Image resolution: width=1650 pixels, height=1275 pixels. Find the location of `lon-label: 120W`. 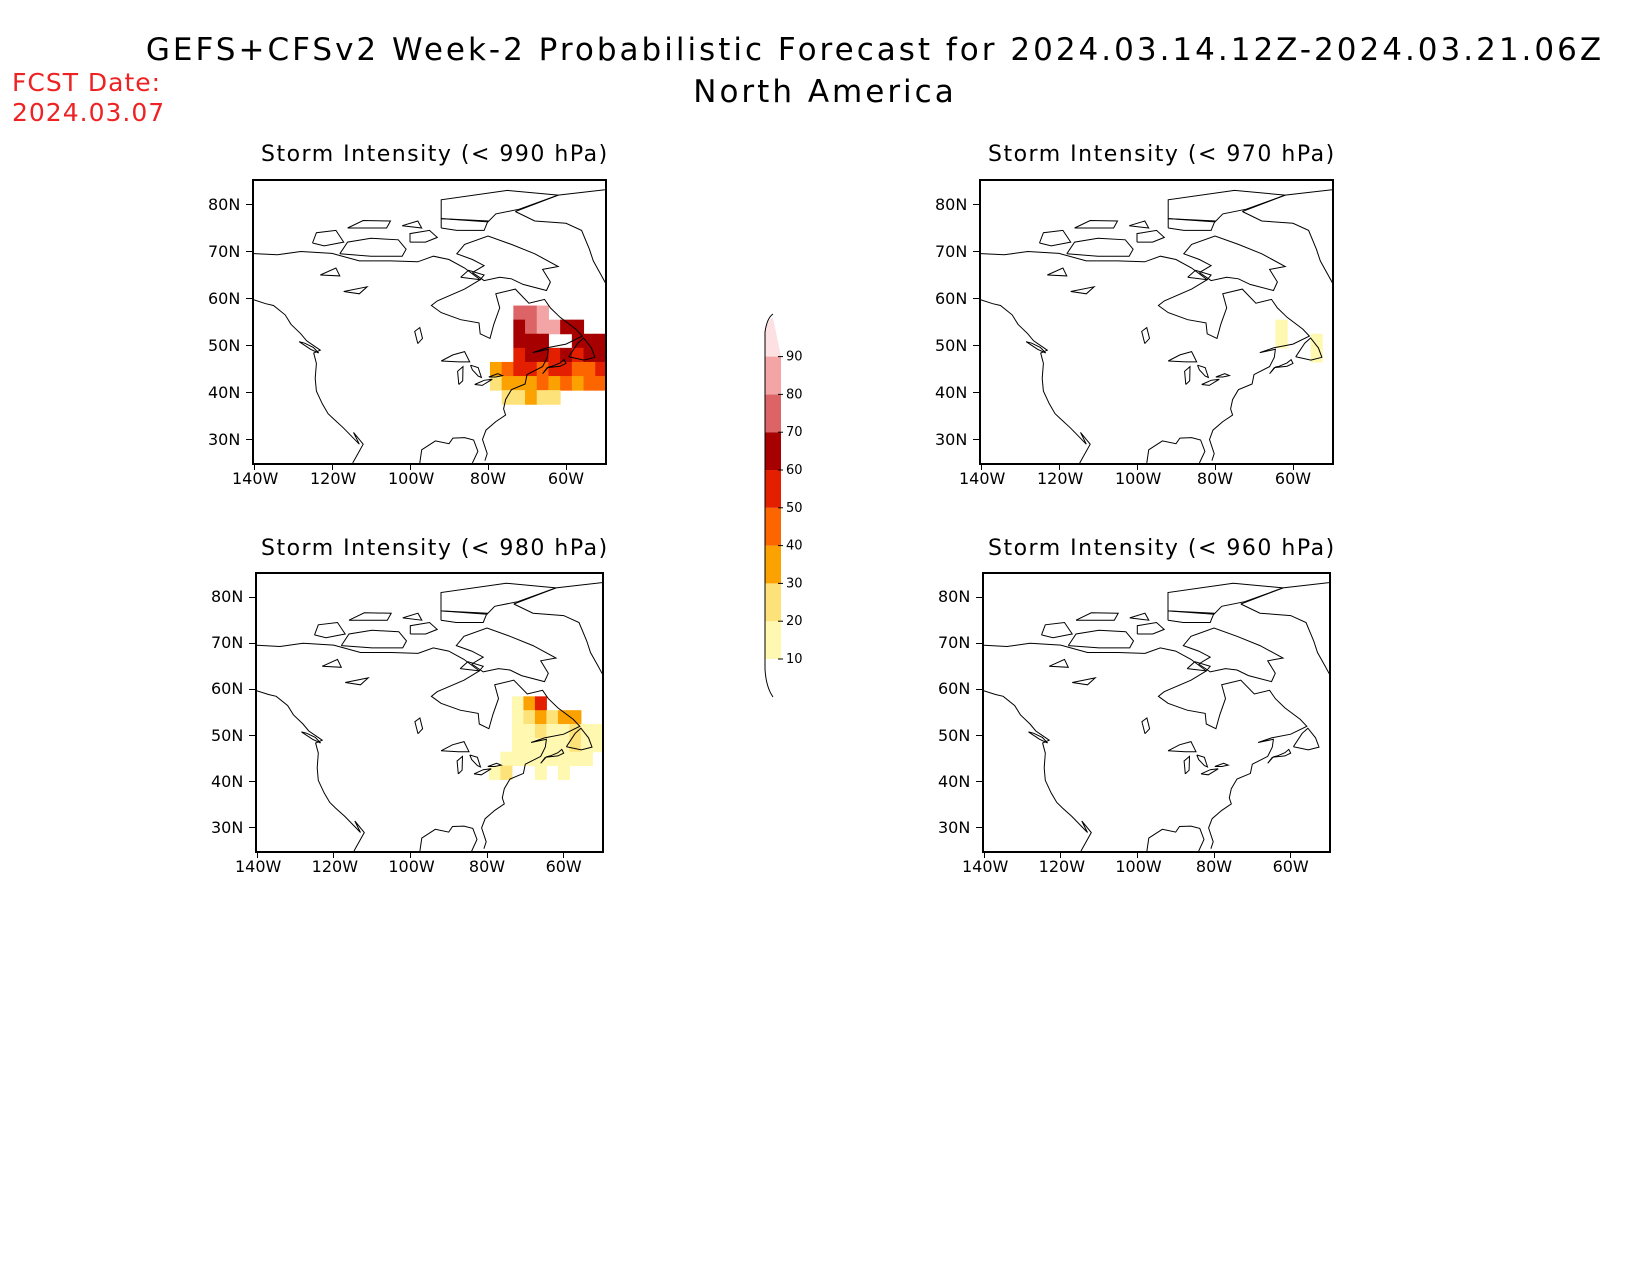

lon-label: 120W is located at coordinates (1060, 478).